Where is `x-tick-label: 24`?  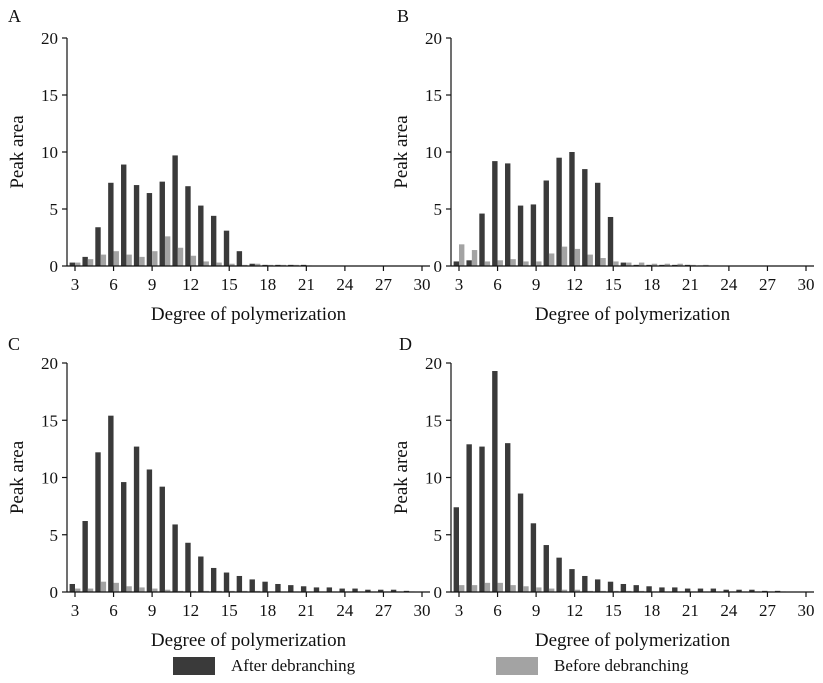
x-tick-label: 24 is located at coordinates (345, 284).